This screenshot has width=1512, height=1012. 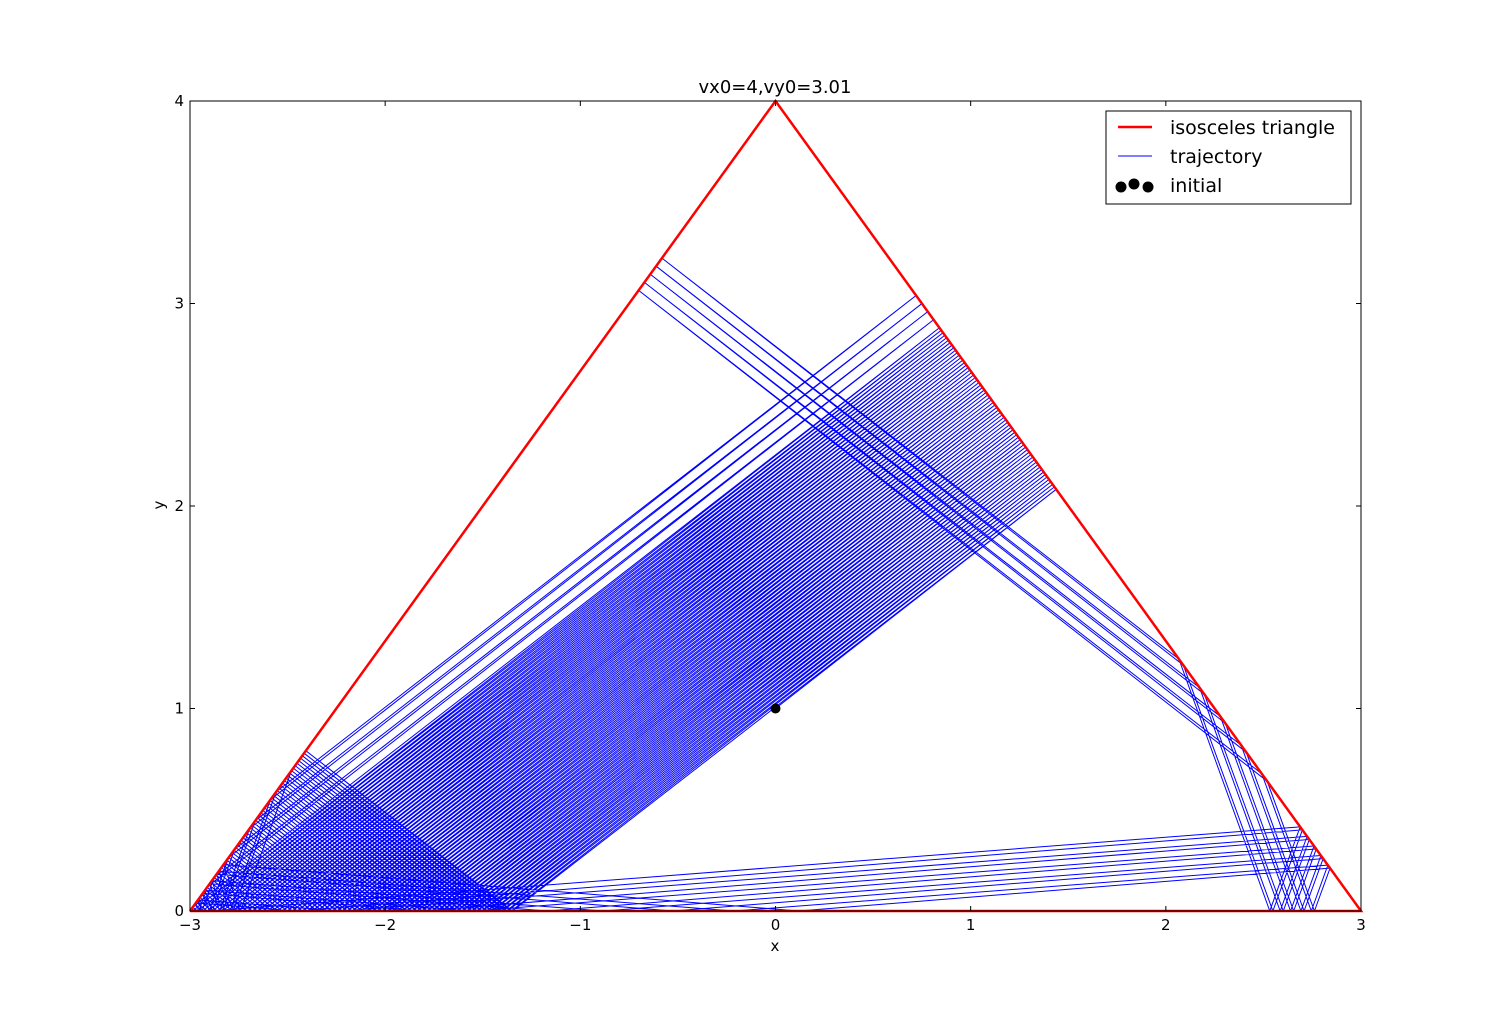 What do you see at coordinates (775, 946) in the screenshot?
I see `x-axis-label: x` at bounding box center [775, 946].